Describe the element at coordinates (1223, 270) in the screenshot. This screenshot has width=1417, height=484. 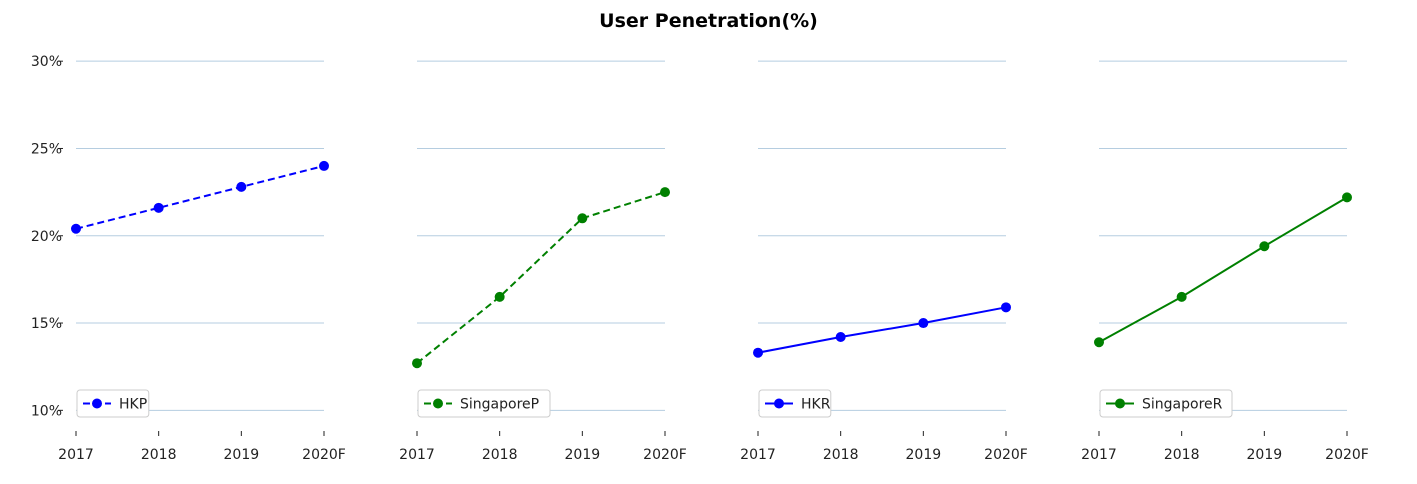
I see `series-line-SingaporeR` at that location.